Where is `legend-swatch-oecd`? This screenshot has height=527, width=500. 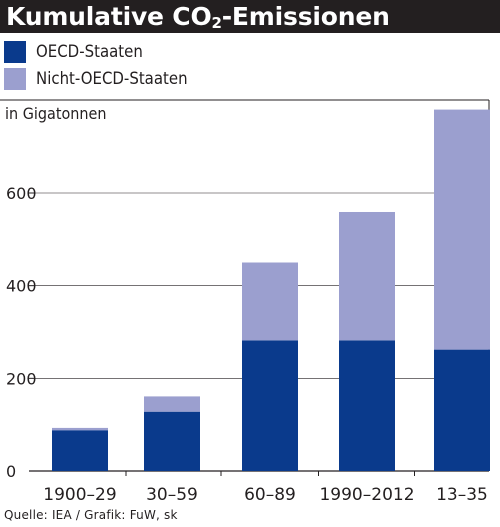 legend-swatch-oecd is located at coordinates (15, 52).